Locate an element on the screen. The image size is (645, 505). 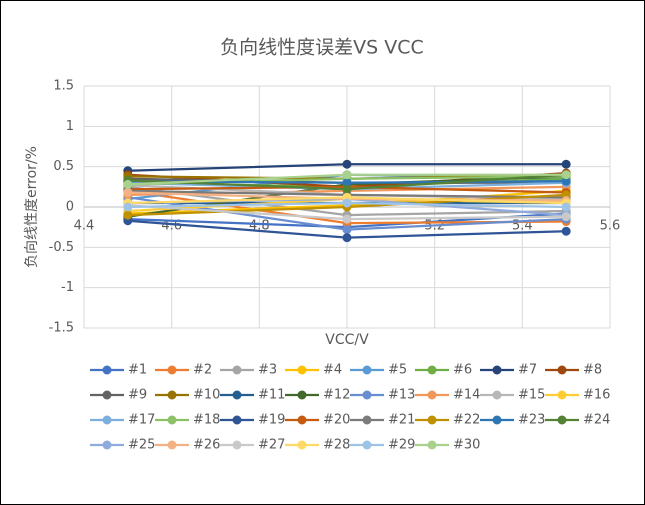
legend-label: #30 is located at coordinates (466, 445).